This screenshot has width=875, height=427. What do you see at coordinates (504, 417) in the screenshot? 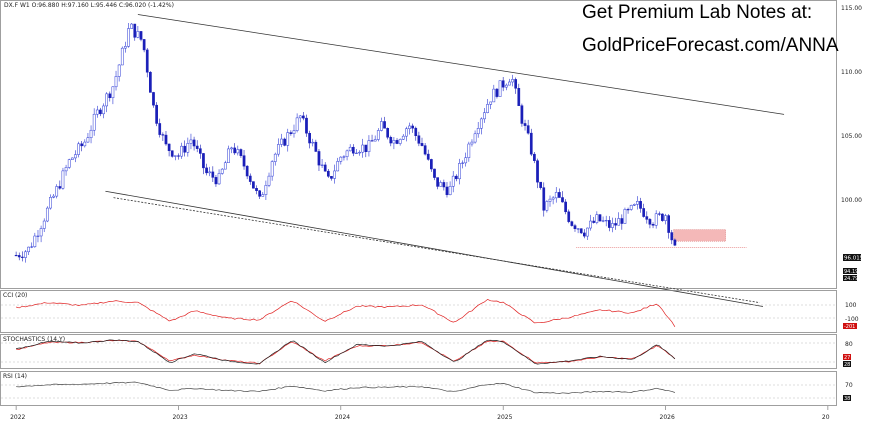
I see `x-tick-label: 2025` at bounding box center [504, 417].